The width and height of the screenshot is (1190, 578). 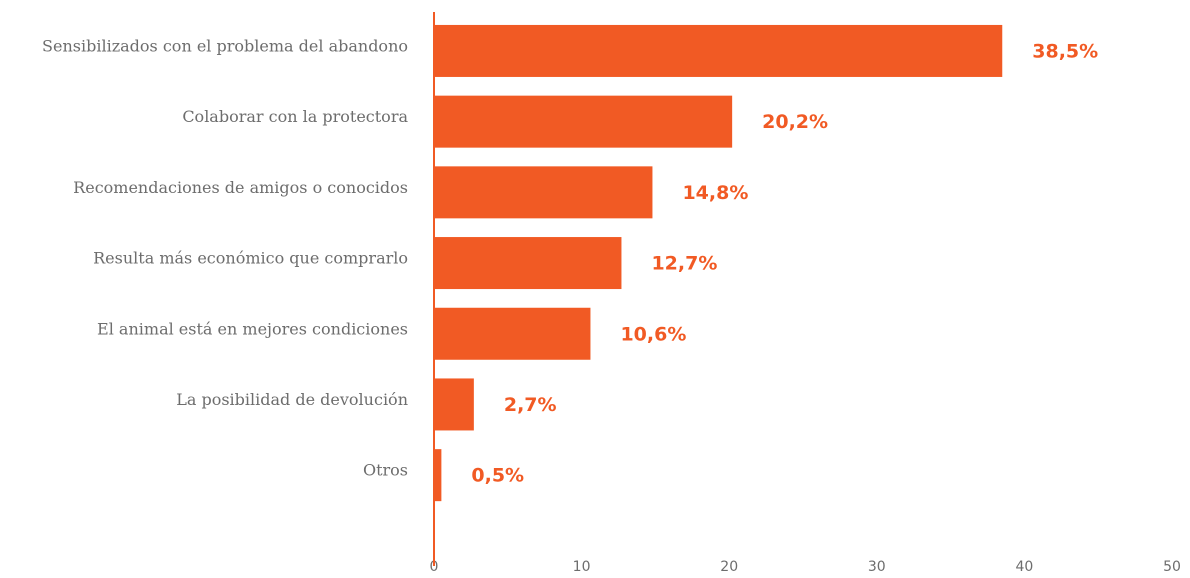 What do you see at coordinates (497, 476) in the screenshot?
I see `value-label: 0,5%` at bounding box center [497, 476].